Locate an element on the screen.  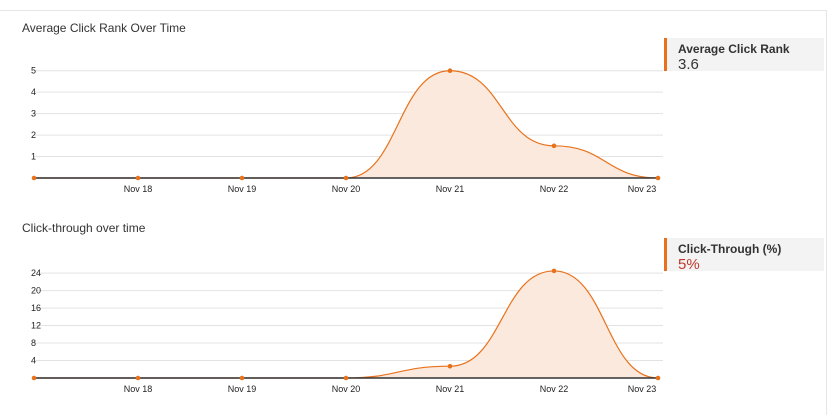
y-tick-label: 24 is located at coordinates (36, 273).